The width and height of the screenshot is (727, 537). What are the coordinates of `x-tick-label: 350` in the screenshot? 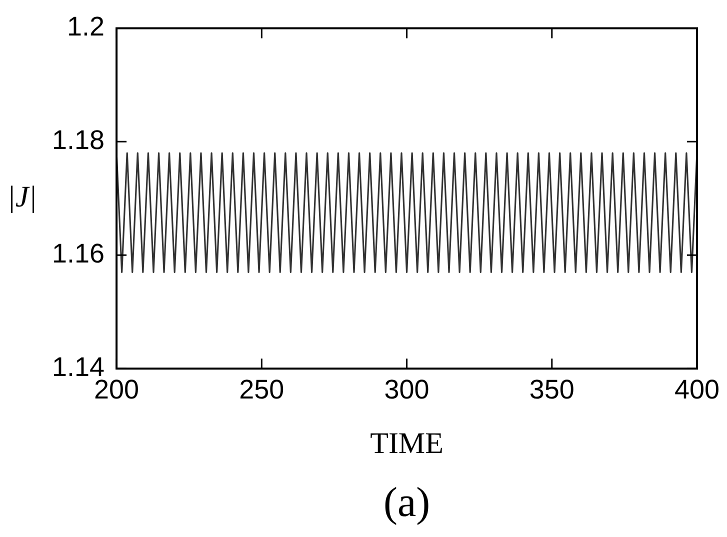 It's located at (551, 389).